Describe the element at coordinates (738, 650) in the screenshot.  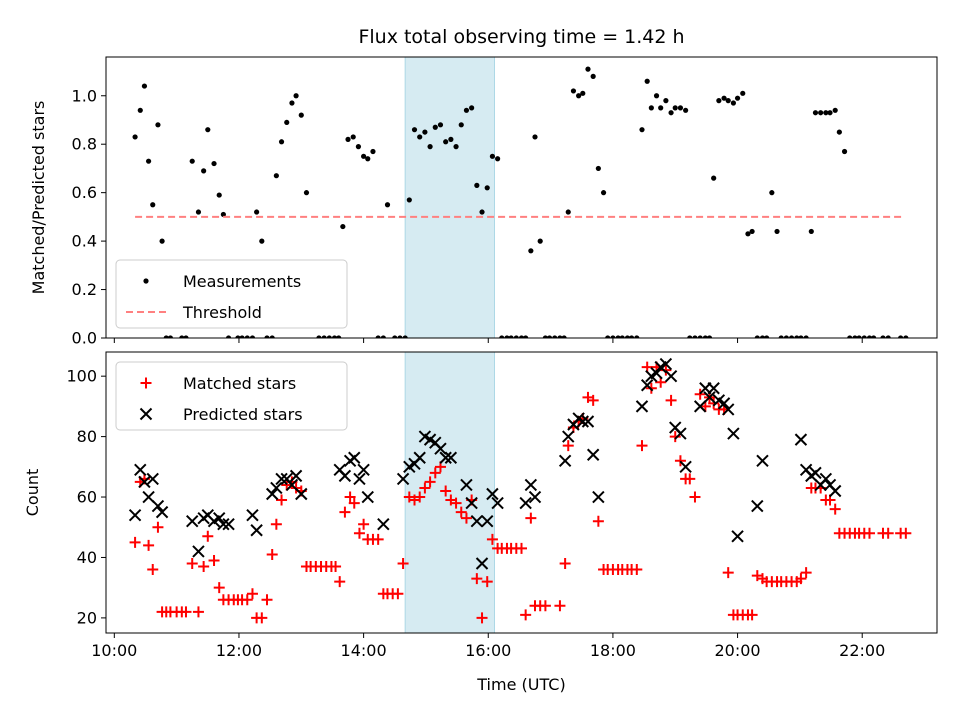
I see `x-tick-label: 20:00` at that location.